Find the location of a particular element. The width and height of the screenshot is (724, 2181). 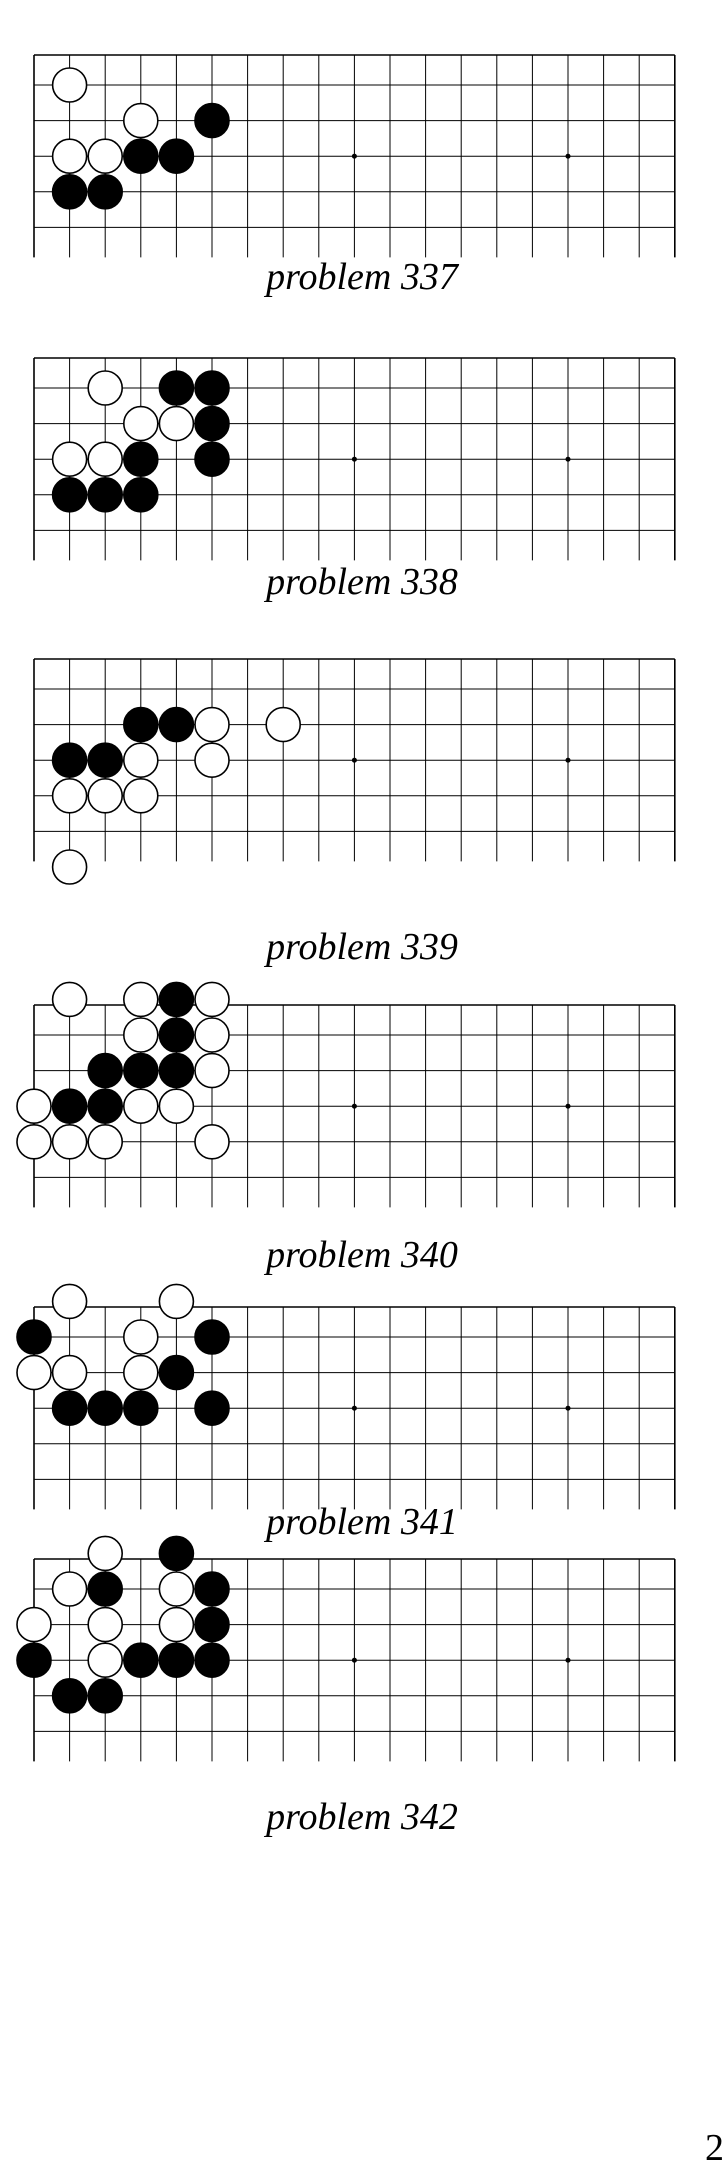

page-number: 2 is located at coordinates (714, 2148).